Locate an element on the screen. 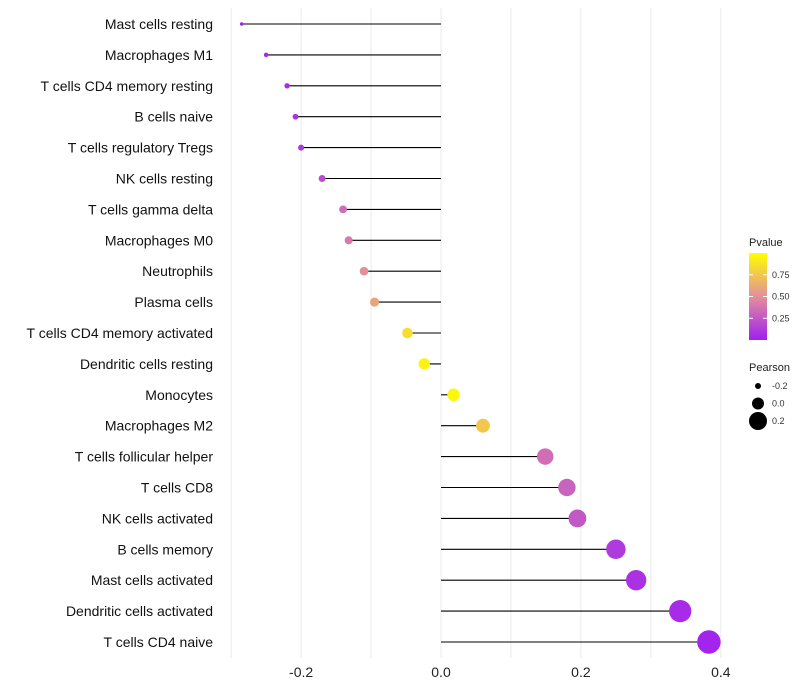 This screenshot has width=800, height=700. legend-pearson-keys: -0.2 0.0 0.2 is located at coordinates (768, 405).